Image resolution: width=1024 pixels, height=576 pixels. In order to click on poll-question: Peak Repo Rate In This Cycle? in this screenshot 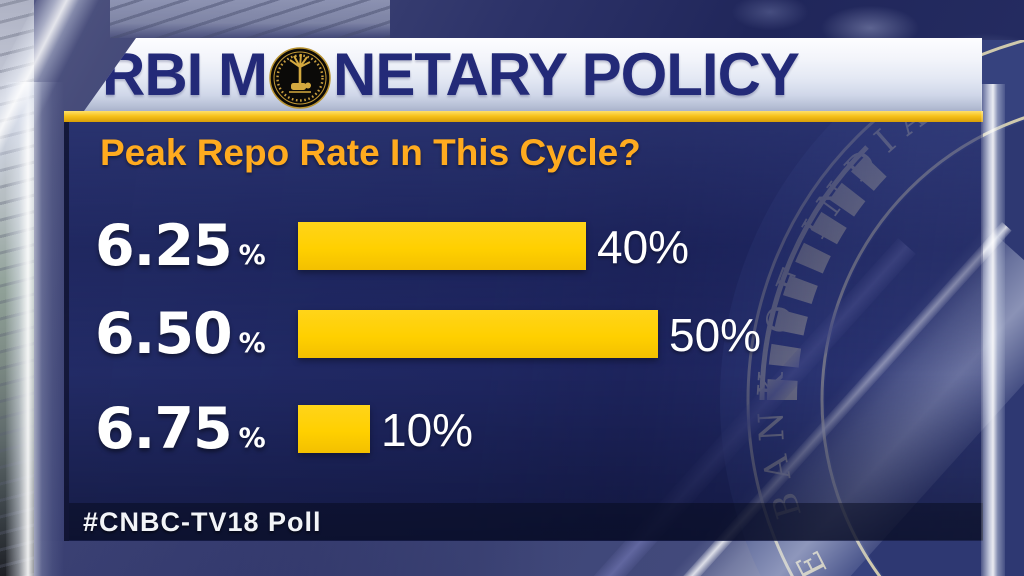, I will do `click(370, 152)`.